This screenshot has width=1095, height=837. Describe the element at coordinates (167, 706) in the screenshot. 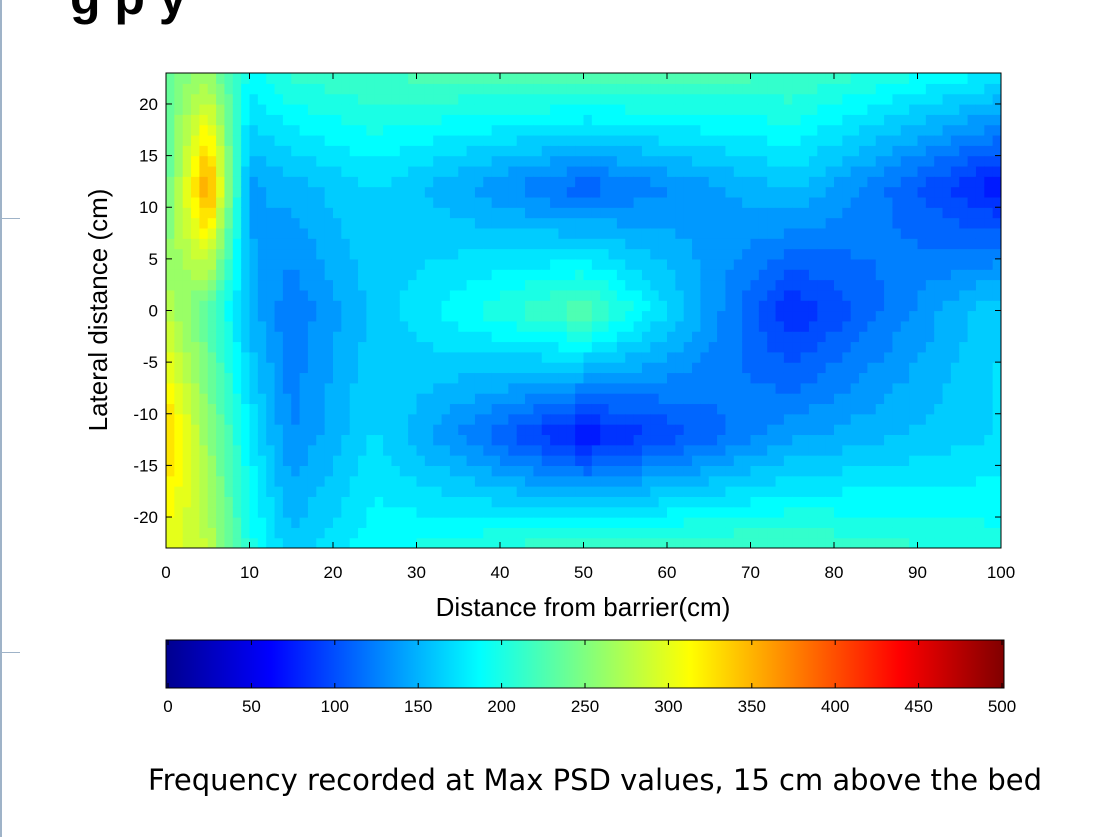

I see `colorbar-tick-label: 0` at that location.